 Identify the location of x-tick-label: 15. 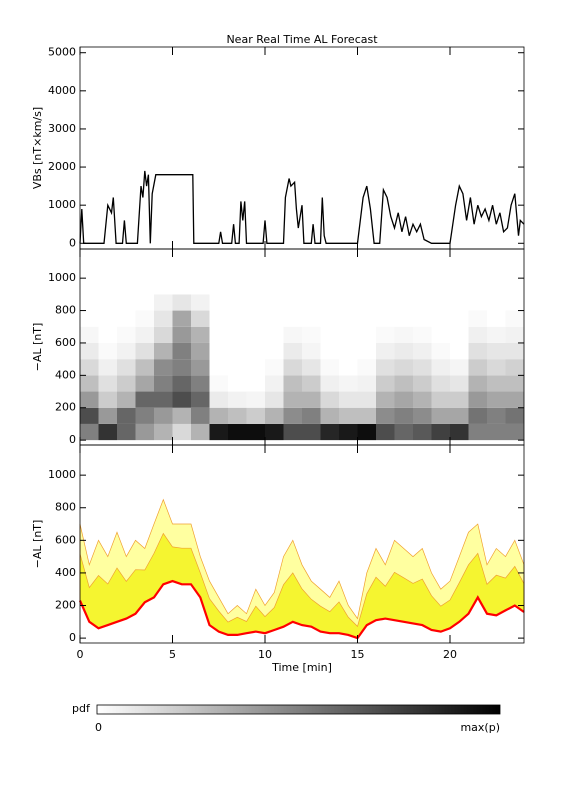
(358, 654).